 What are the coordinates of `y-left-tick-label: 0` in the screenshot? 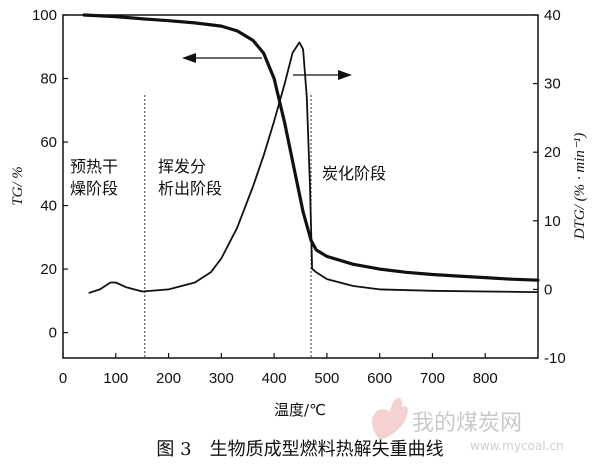 It's located at (53, 333).